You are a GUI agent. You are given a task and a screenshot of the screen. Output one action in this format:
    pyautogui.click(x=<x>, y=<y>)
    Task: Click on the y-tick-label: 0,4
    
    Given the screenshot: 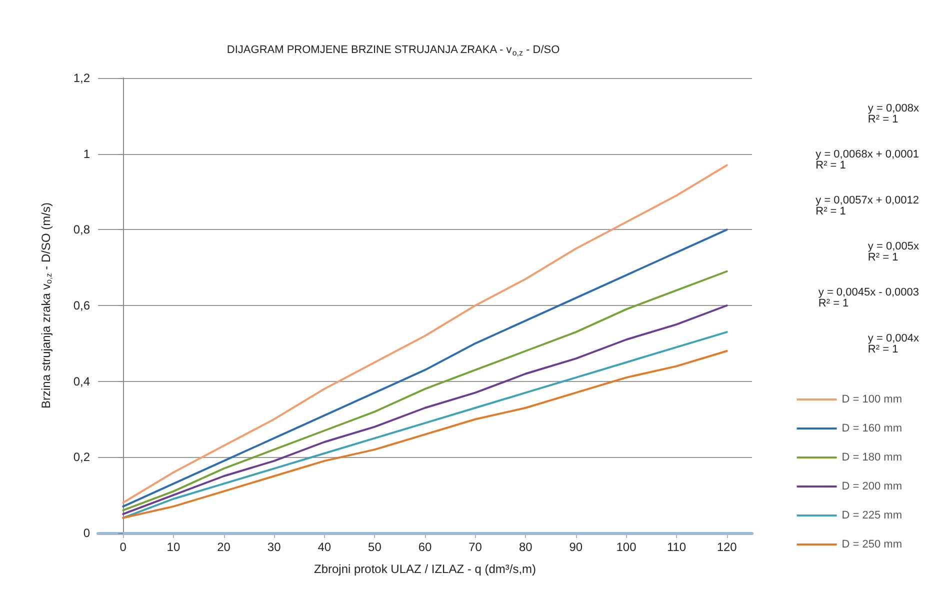 What is the action you would take?
    pyautogui.click(x=81, y=381)
    